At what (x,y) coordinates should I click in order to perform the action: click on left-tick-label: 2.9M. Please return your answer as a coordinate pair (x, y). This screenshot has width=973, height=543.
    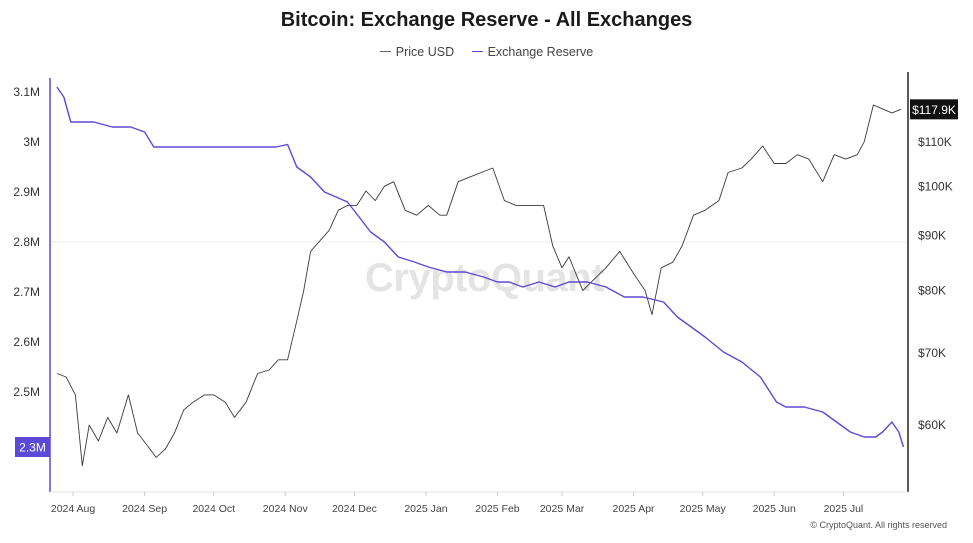
    Looking at the image, I should click on (26, 192).